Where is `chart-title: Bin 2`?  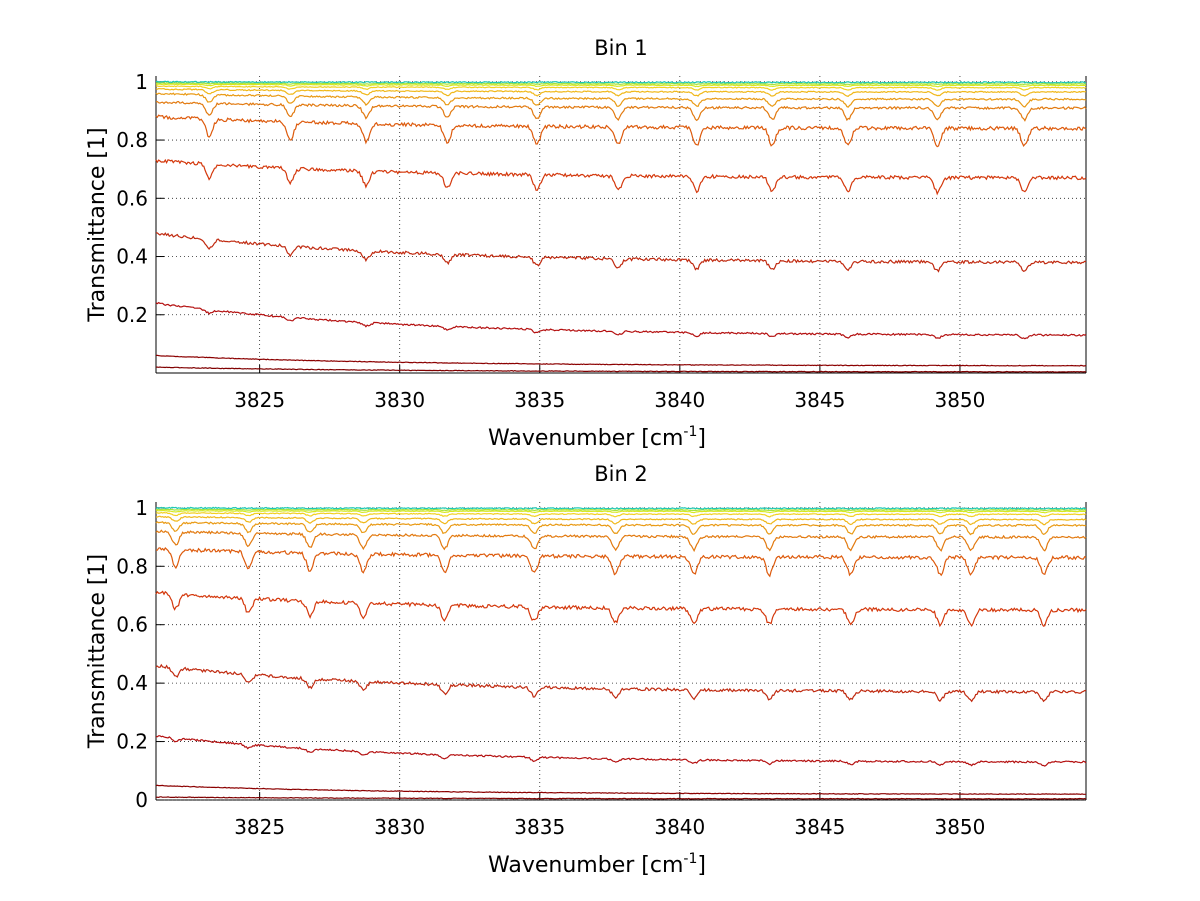 chart-title: Bin 2 is located at coordinates (621, 474).